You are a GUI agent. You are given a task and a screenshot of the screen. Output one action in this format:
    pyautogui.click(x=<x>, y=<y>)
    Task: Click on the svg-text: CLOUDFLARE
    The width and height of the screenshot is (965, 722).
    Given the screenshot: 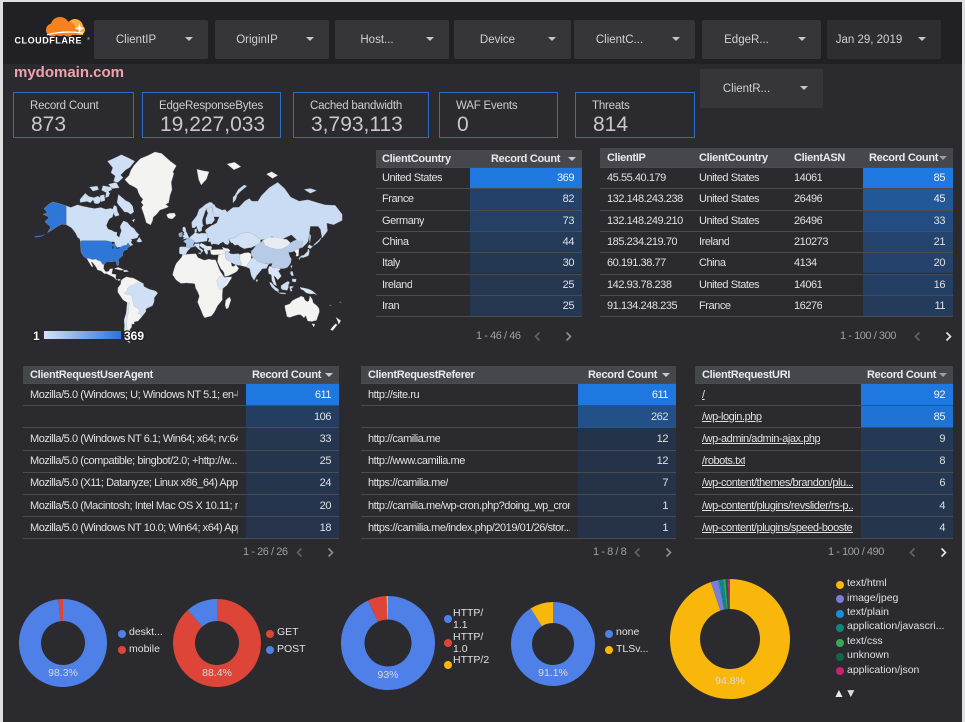 What is the action you would take?
    pyautogui.click(x=49, y=41)
    